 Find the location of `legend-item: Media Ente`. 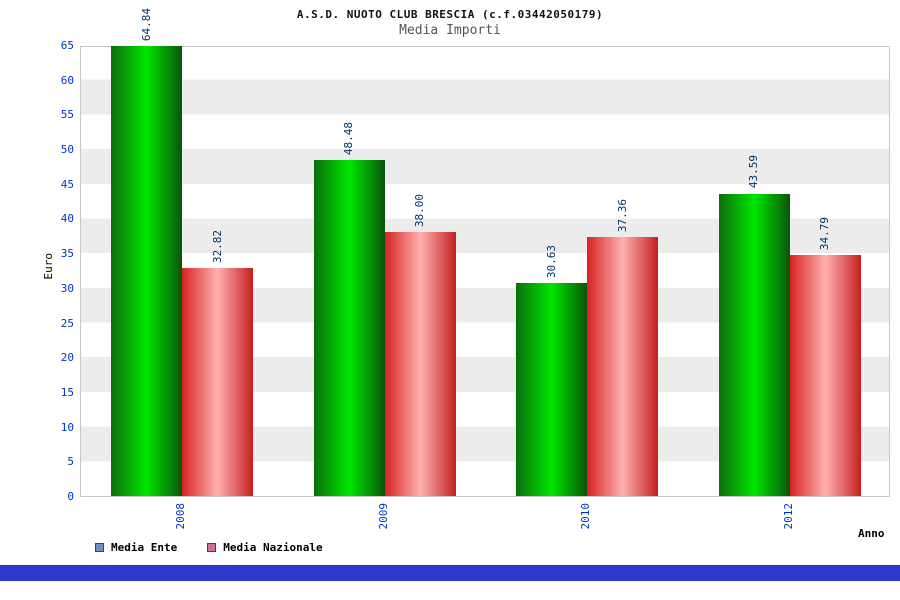

legend-item: Media Ente is located at coordinates (136, 547).